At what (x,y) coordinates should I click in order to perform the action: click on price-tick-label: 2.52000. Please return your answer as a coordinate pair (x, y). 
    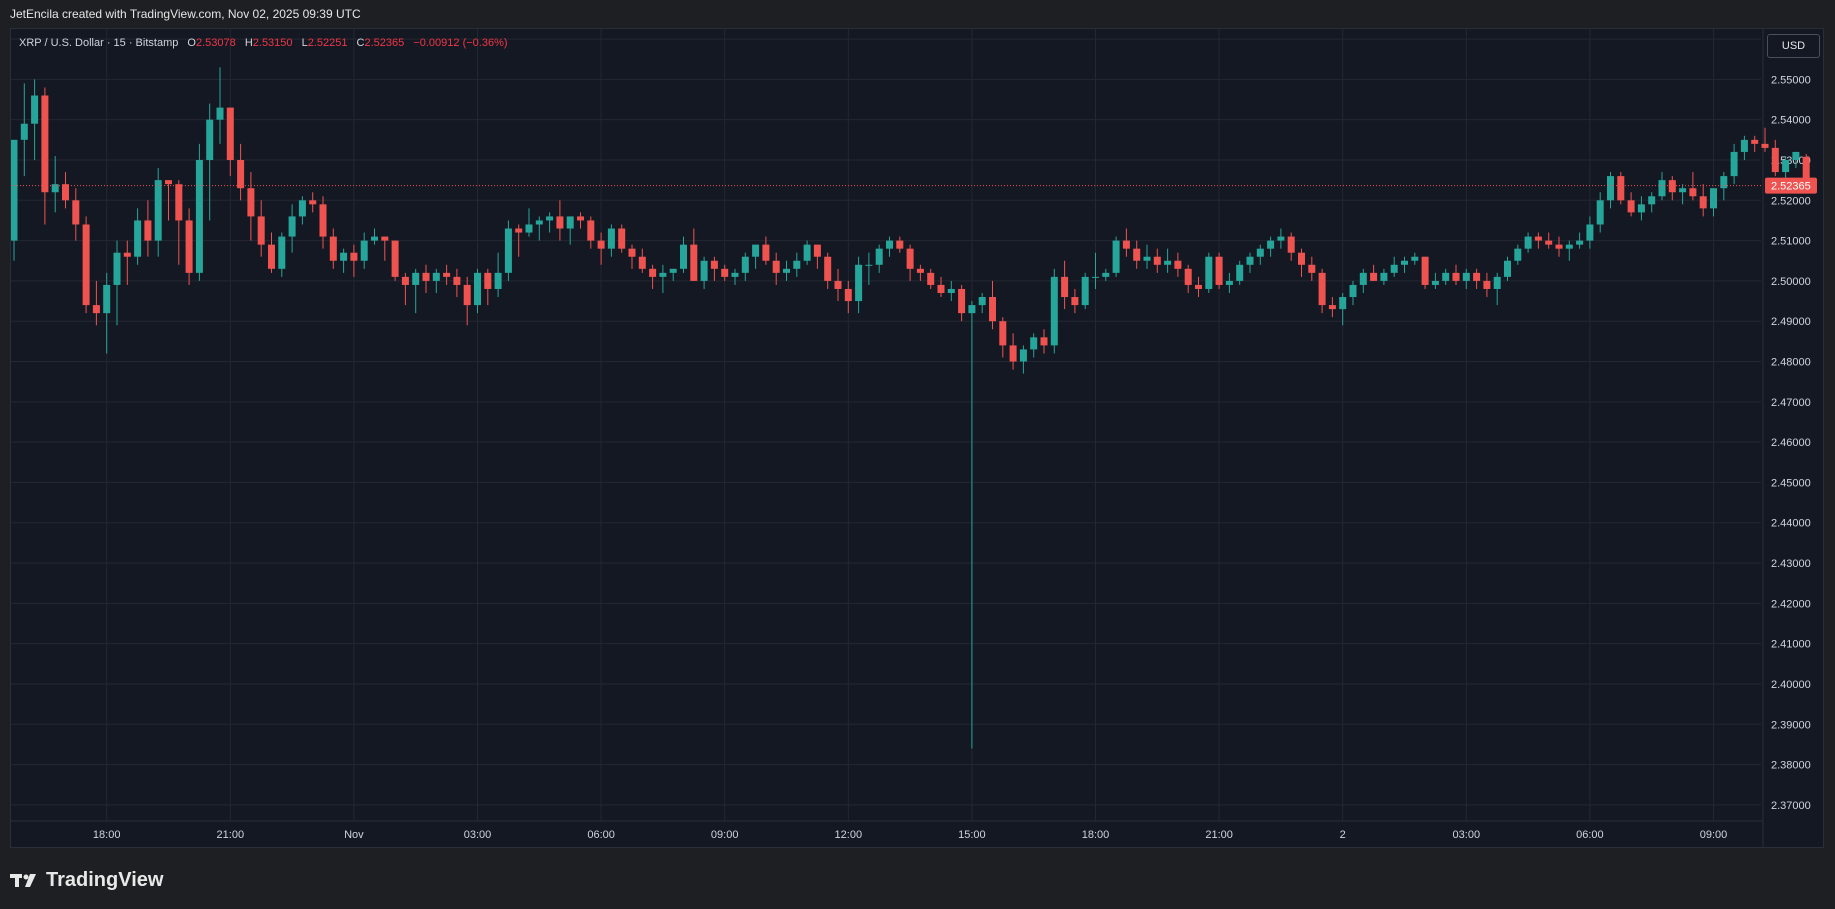
    Looking at the image, I should click on (1791, 201).